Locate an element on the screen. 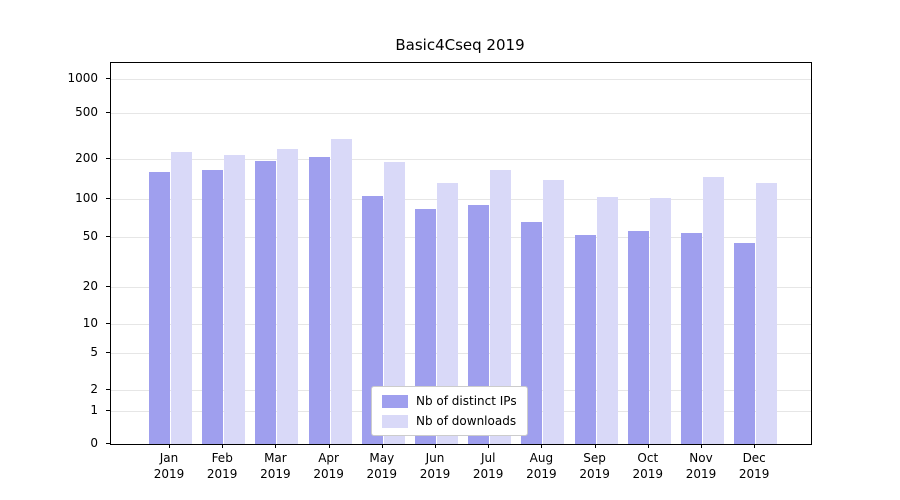 This screenshot has height=500, width=900. y-tick-label: 2 is located at coordinates (94, 389).